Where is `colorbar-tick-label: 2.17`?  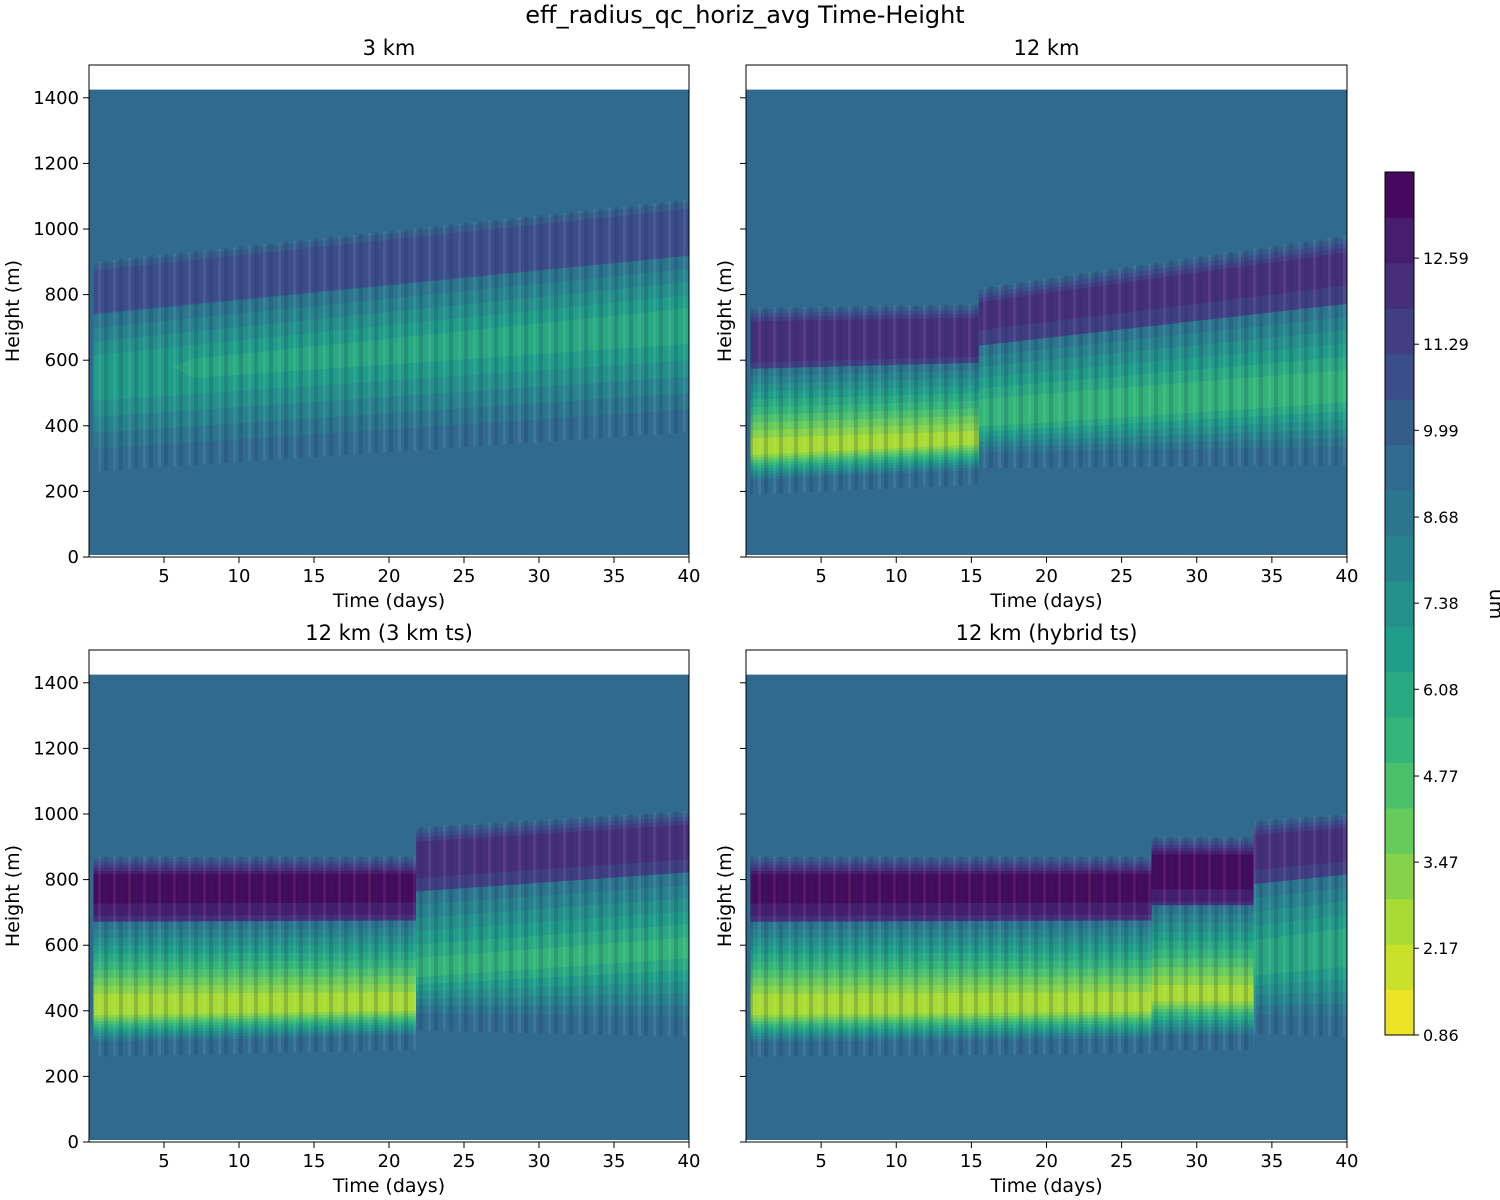
colorbar-tick-label: 2.17 is located at coordinates (1441, 948).